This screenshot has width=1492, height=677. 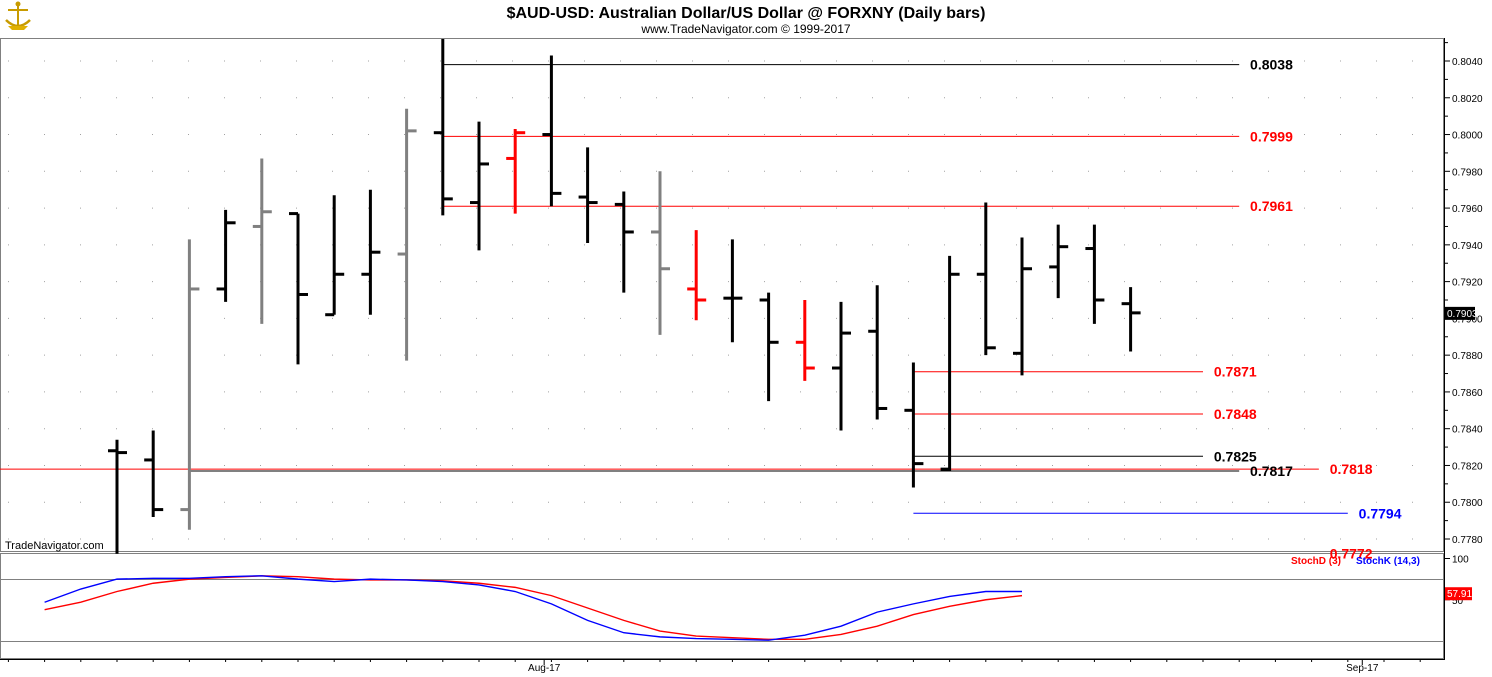 What do you see at coordinates (1467, 209) in the screenshot?
I see `y-tick-label: 0.7960` at bounding box center [1467, 209].